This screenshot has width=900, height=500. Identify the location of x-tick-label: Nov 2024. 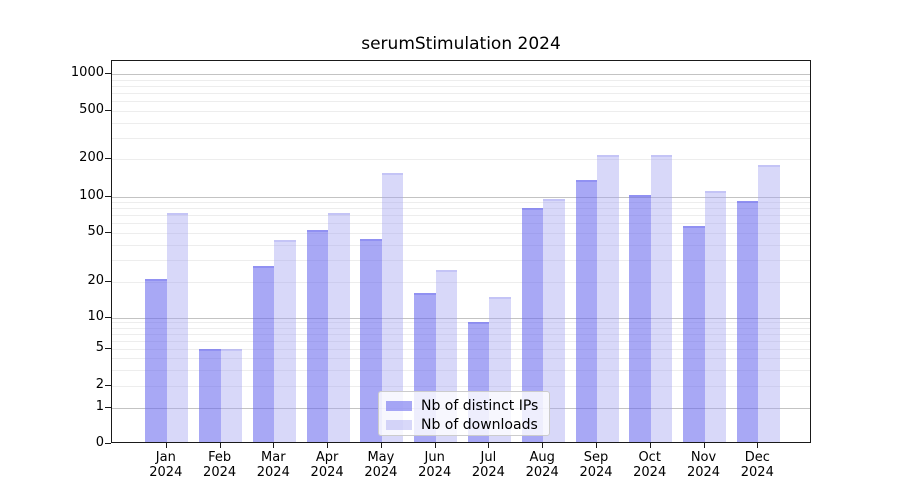
(704, 465).